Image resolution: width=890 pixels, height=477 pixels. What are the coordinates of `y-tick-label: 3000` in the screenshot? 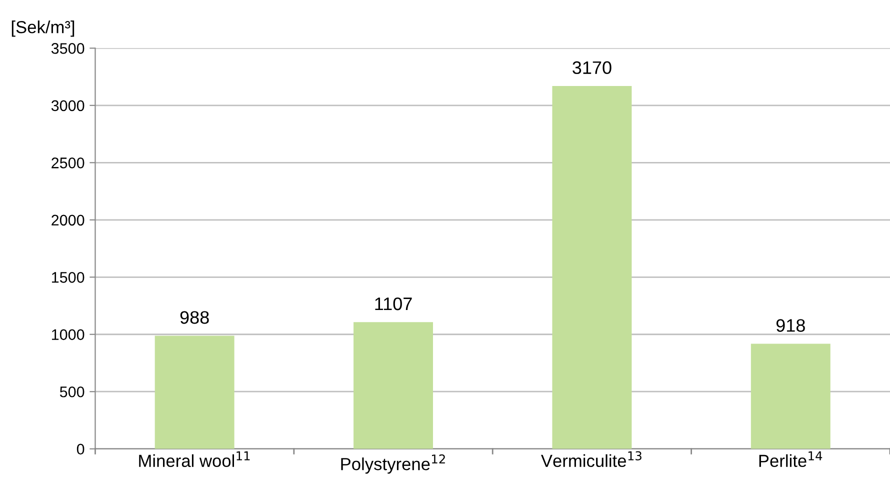 It's located at (67, 106).